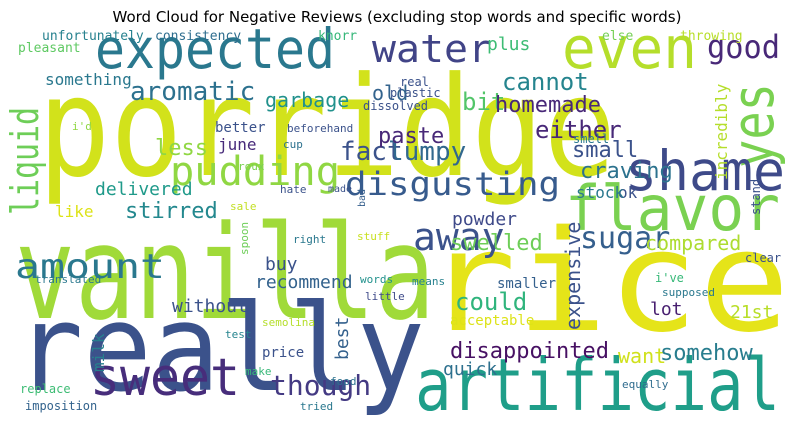 The image size is (794, 427). What do you see at coordinates (181, 148) in the screenshot?
I see `word: less` at bounding box center [181, 148].